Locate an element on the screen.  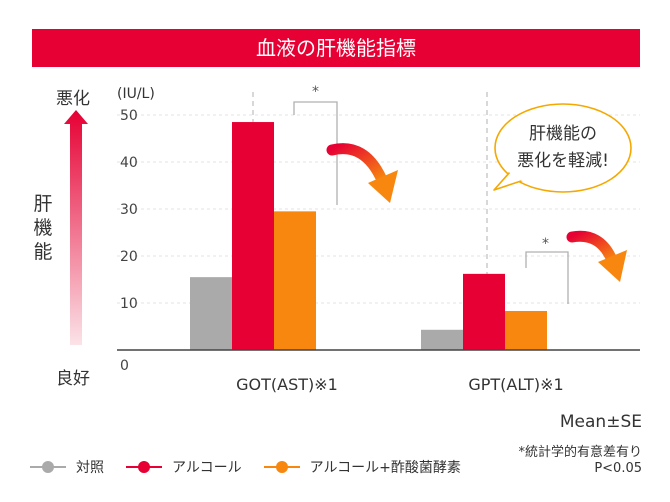
p-value-note: P<0.05 is located at coordinates (618, 468).